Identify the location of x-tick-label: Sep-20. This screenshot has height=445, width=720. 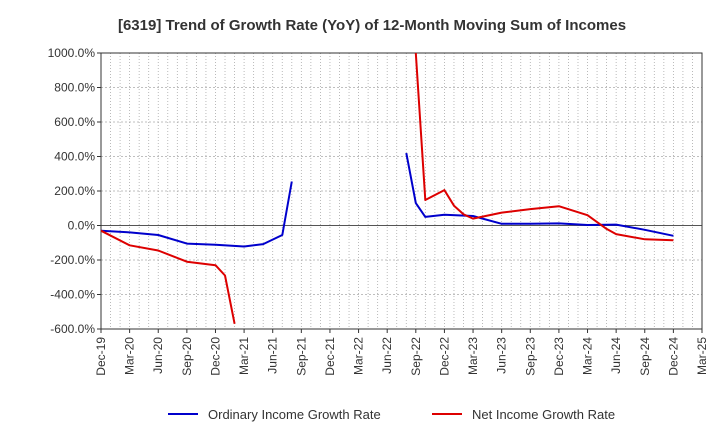
(187, 356).